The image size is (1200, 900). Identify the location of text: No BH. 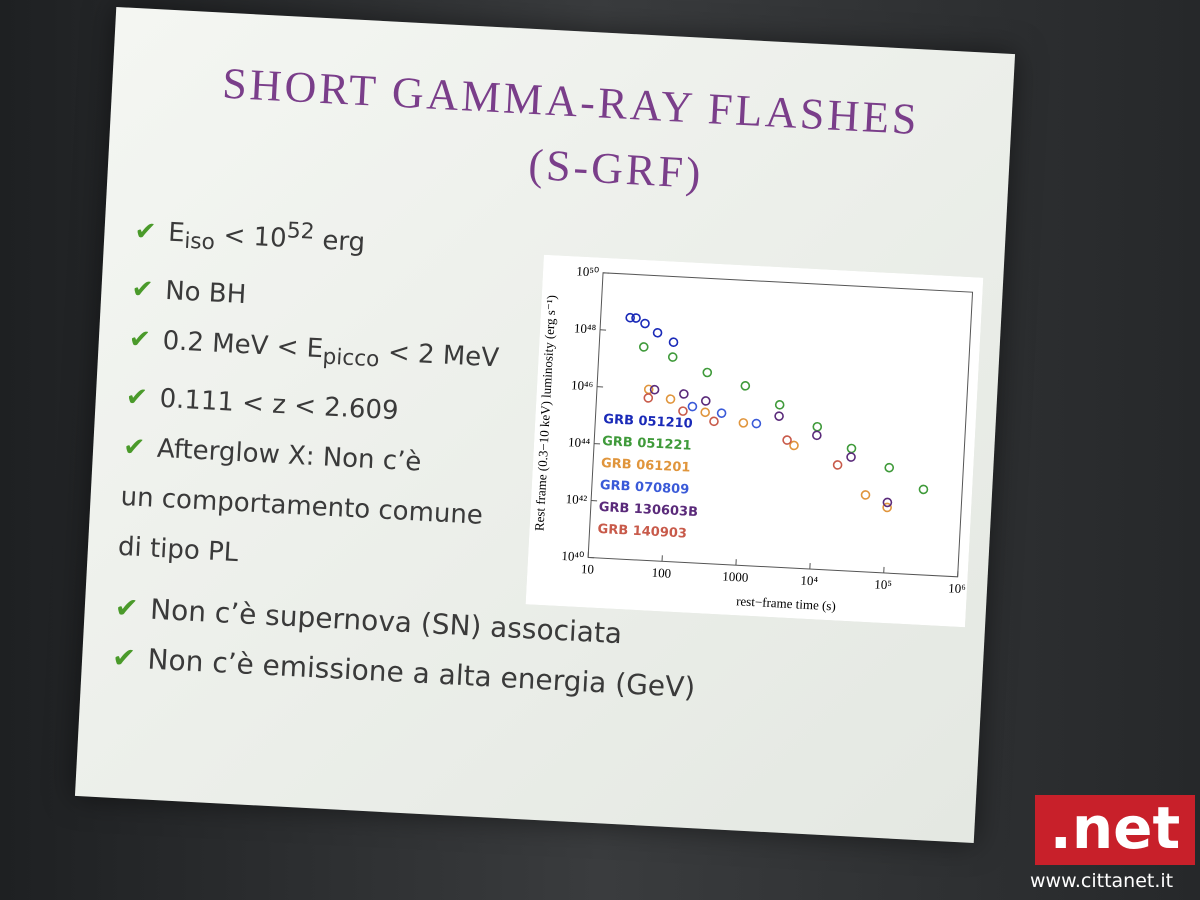
(205, 293).